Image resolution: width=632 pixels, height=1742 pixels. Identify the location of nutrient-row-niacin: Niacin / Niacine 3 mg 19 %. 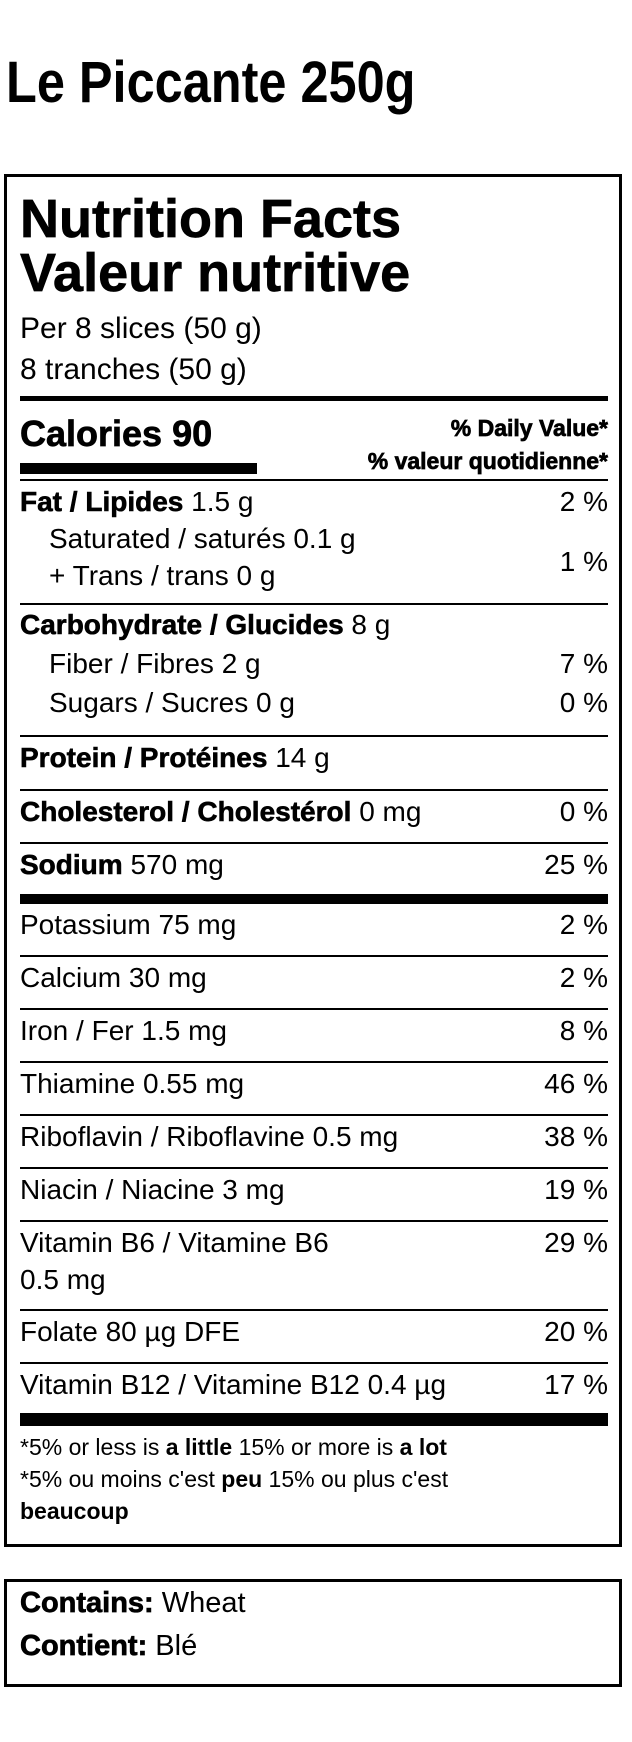
(314, 1195).